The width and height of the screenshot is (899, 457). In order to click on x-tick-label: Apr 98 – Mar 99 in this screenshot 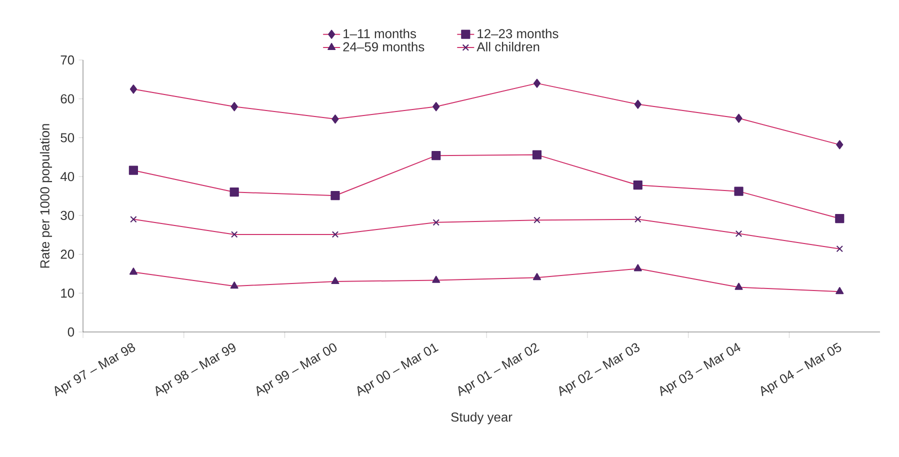, I will do `click(196, 369)`.